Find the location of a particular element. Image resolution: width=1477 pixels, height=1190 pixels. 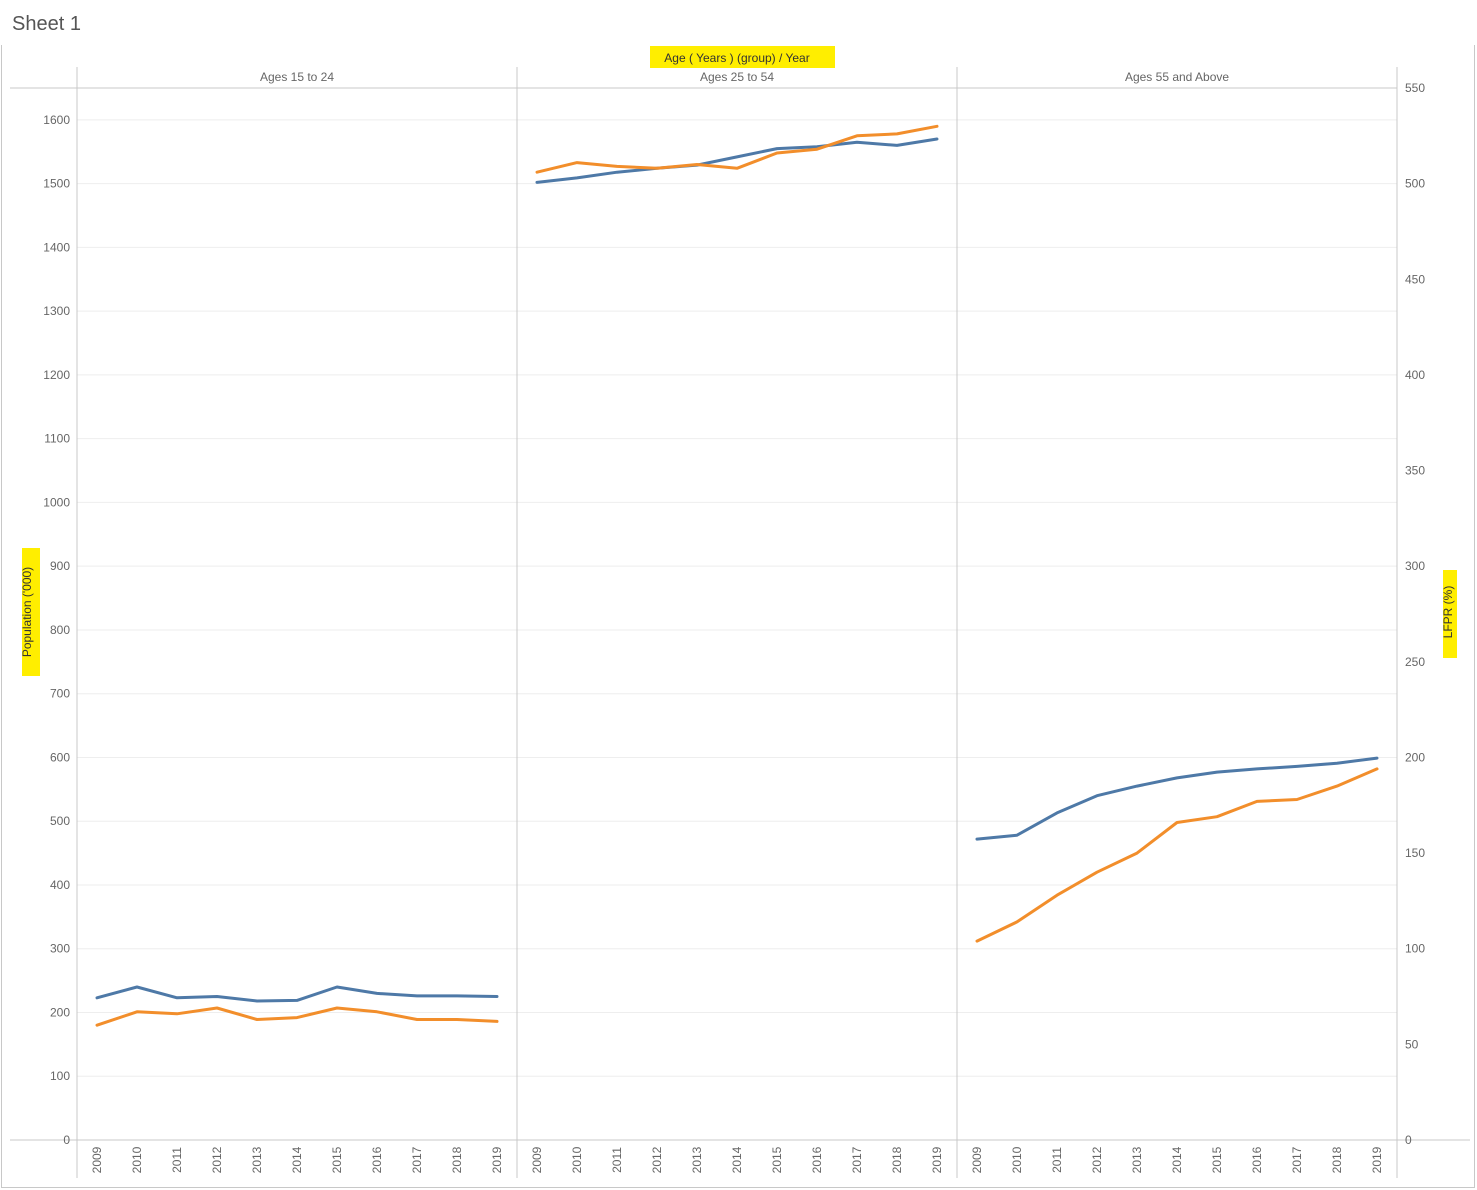

left-tick-label: 1500 is located at coordinates (56, 184).